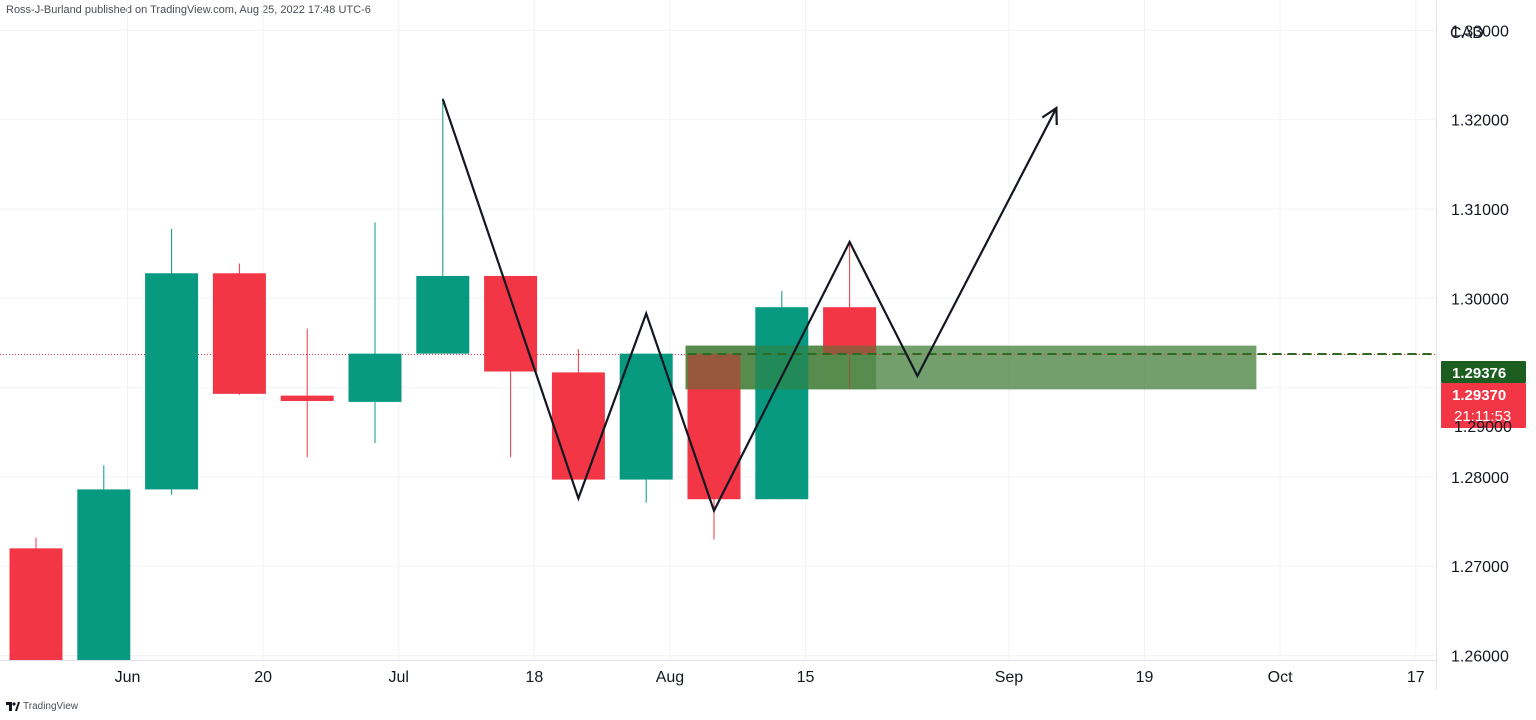 This screenshot has width=1536, height=720. What do you see at coordinates (670, 677) in the screenshot?
I see `time-tick-label: Aug` at bounding box center [670, 677].